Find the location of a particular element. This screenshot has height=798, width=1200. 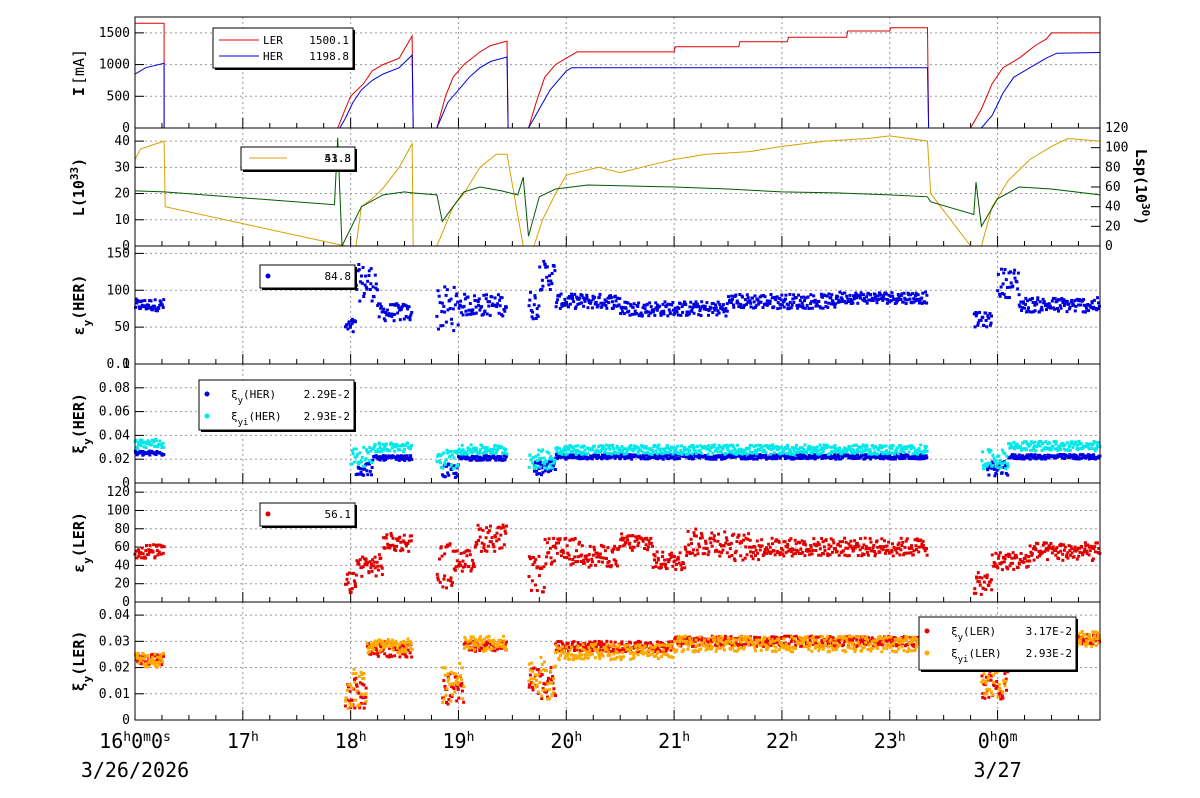

y-tick-label: 40 is located at coordinates (122, 565).